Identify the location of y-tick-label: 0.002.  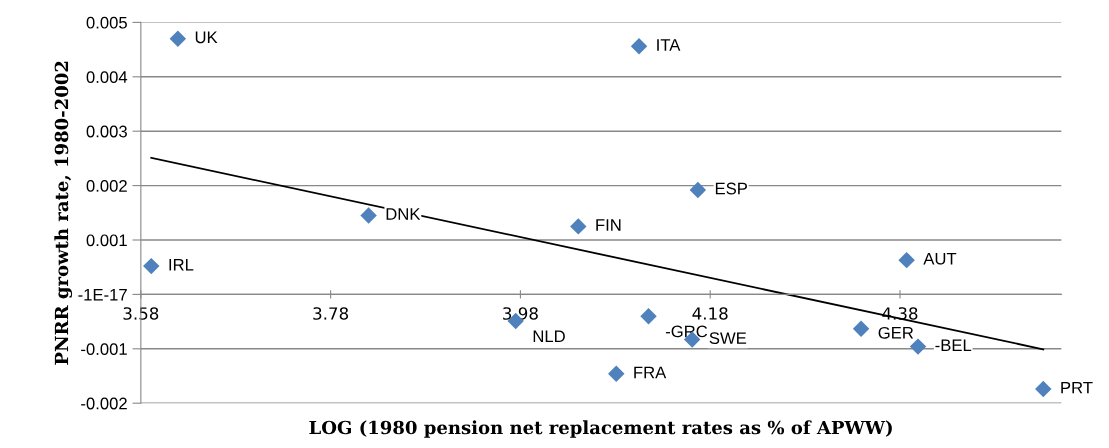
(106, 186).